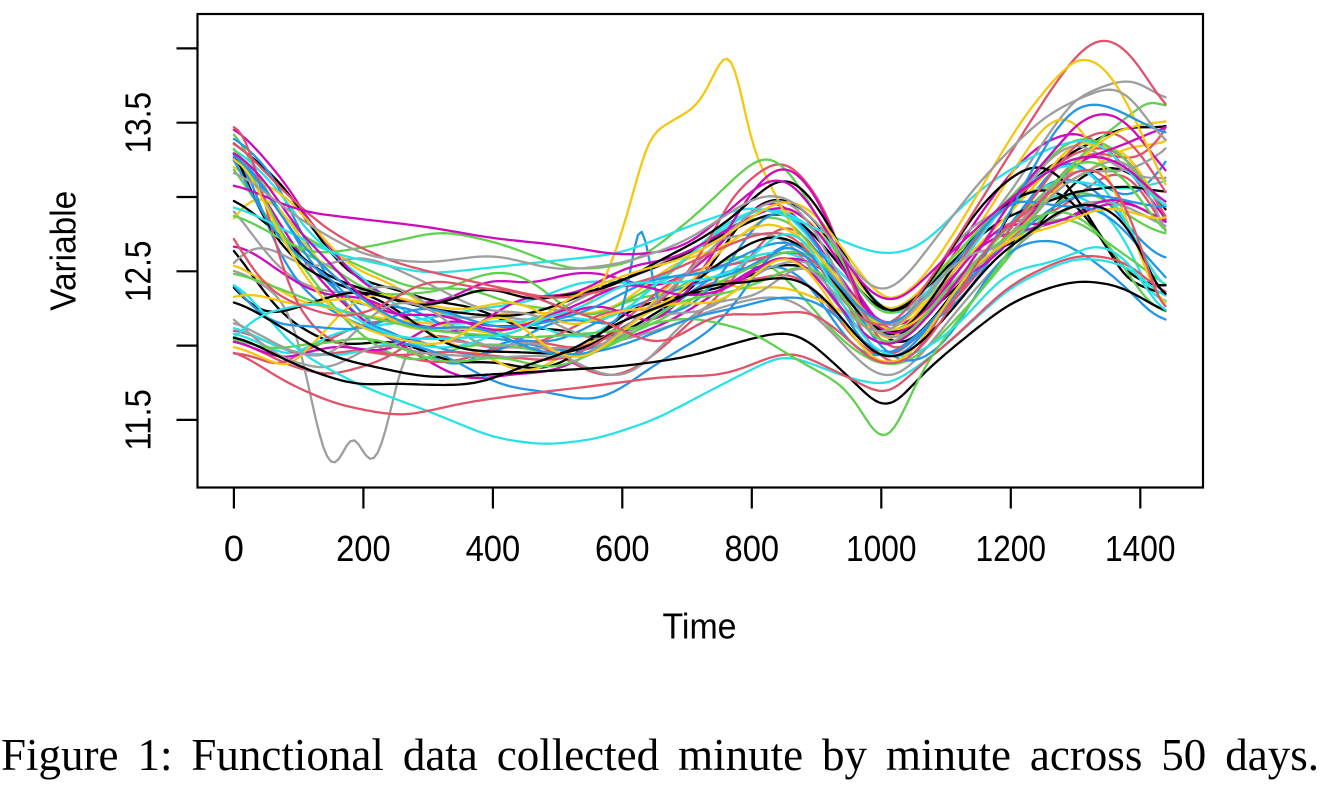  I want to click on svg-text: 400, so click(493, 548).